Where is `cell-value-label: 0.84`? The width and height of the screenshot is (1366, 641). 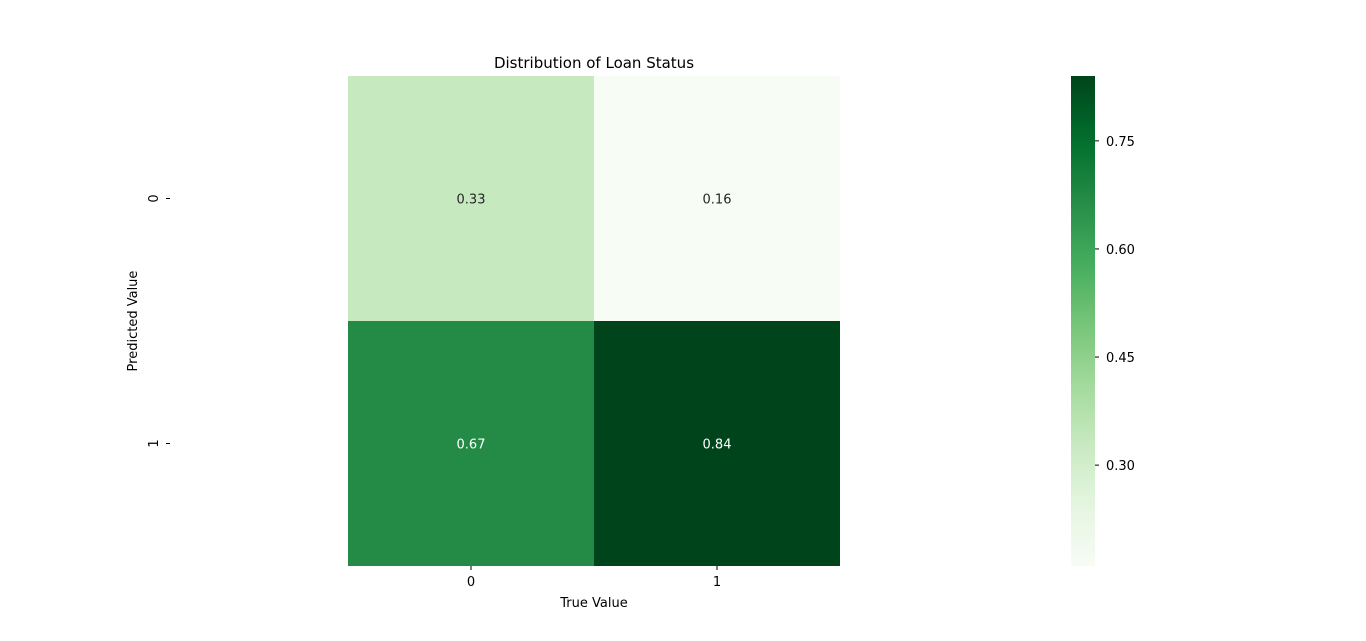
cell-value-label: 0.84 is located at coordinates (717, 445).